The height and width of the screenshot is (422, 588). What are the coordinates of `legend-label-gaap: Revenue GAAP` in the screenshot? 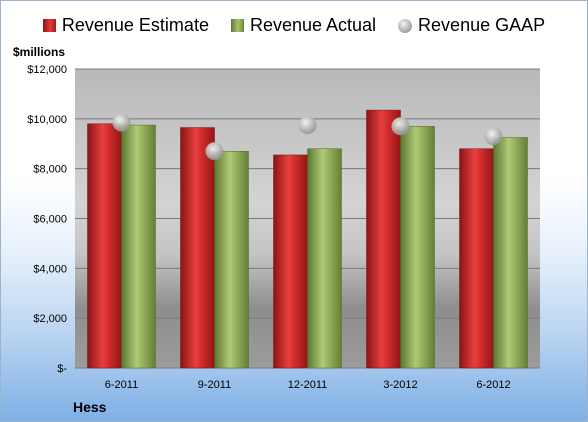 It's located at (482, 25).